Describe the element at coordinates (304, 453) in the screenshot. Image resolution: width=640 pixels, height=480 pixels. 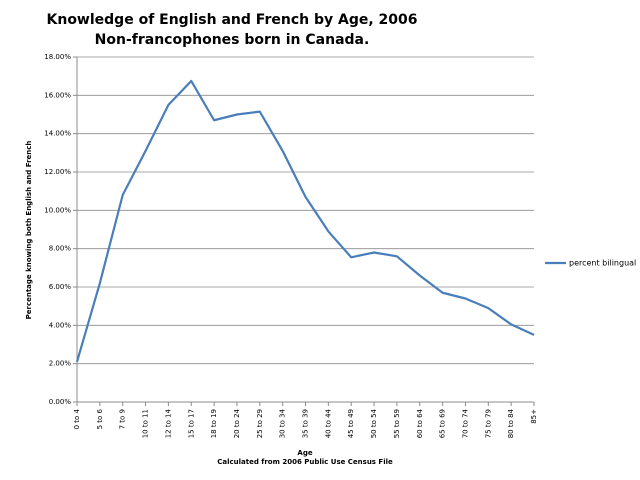
I see `x-axis-label: Age` at that location.